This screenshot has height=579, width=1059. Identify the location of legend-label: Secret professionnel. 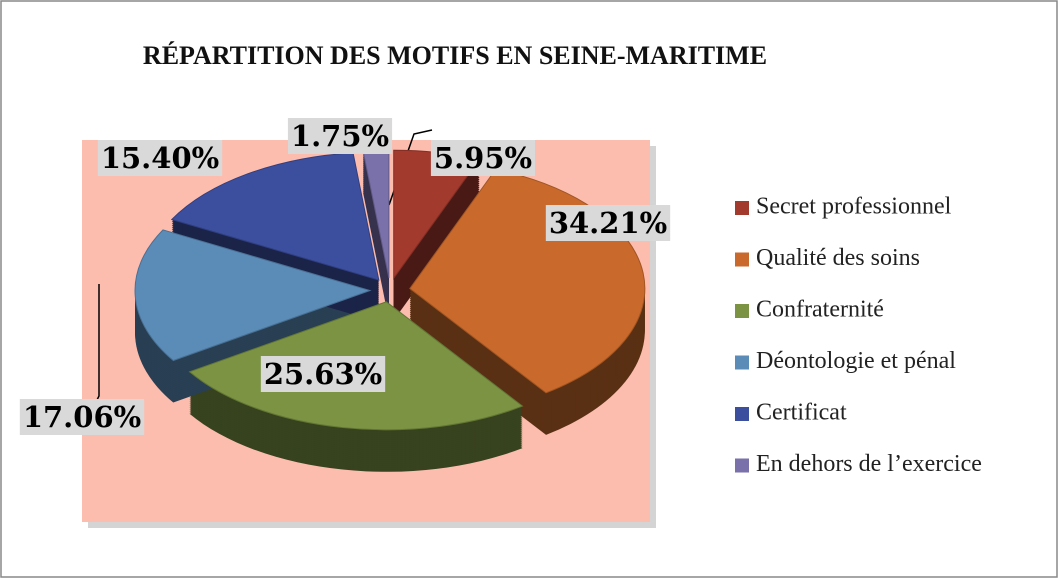
(854, 207).